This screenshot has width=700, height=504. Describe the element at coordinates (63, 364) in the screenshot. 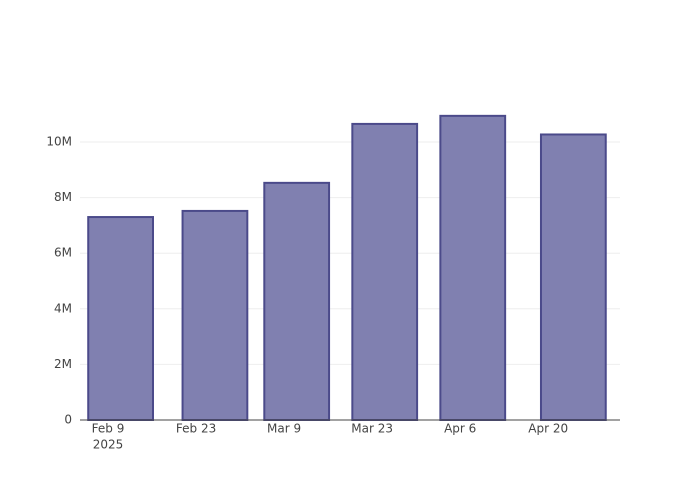

I see `y-tick-label: 2M` at that location.